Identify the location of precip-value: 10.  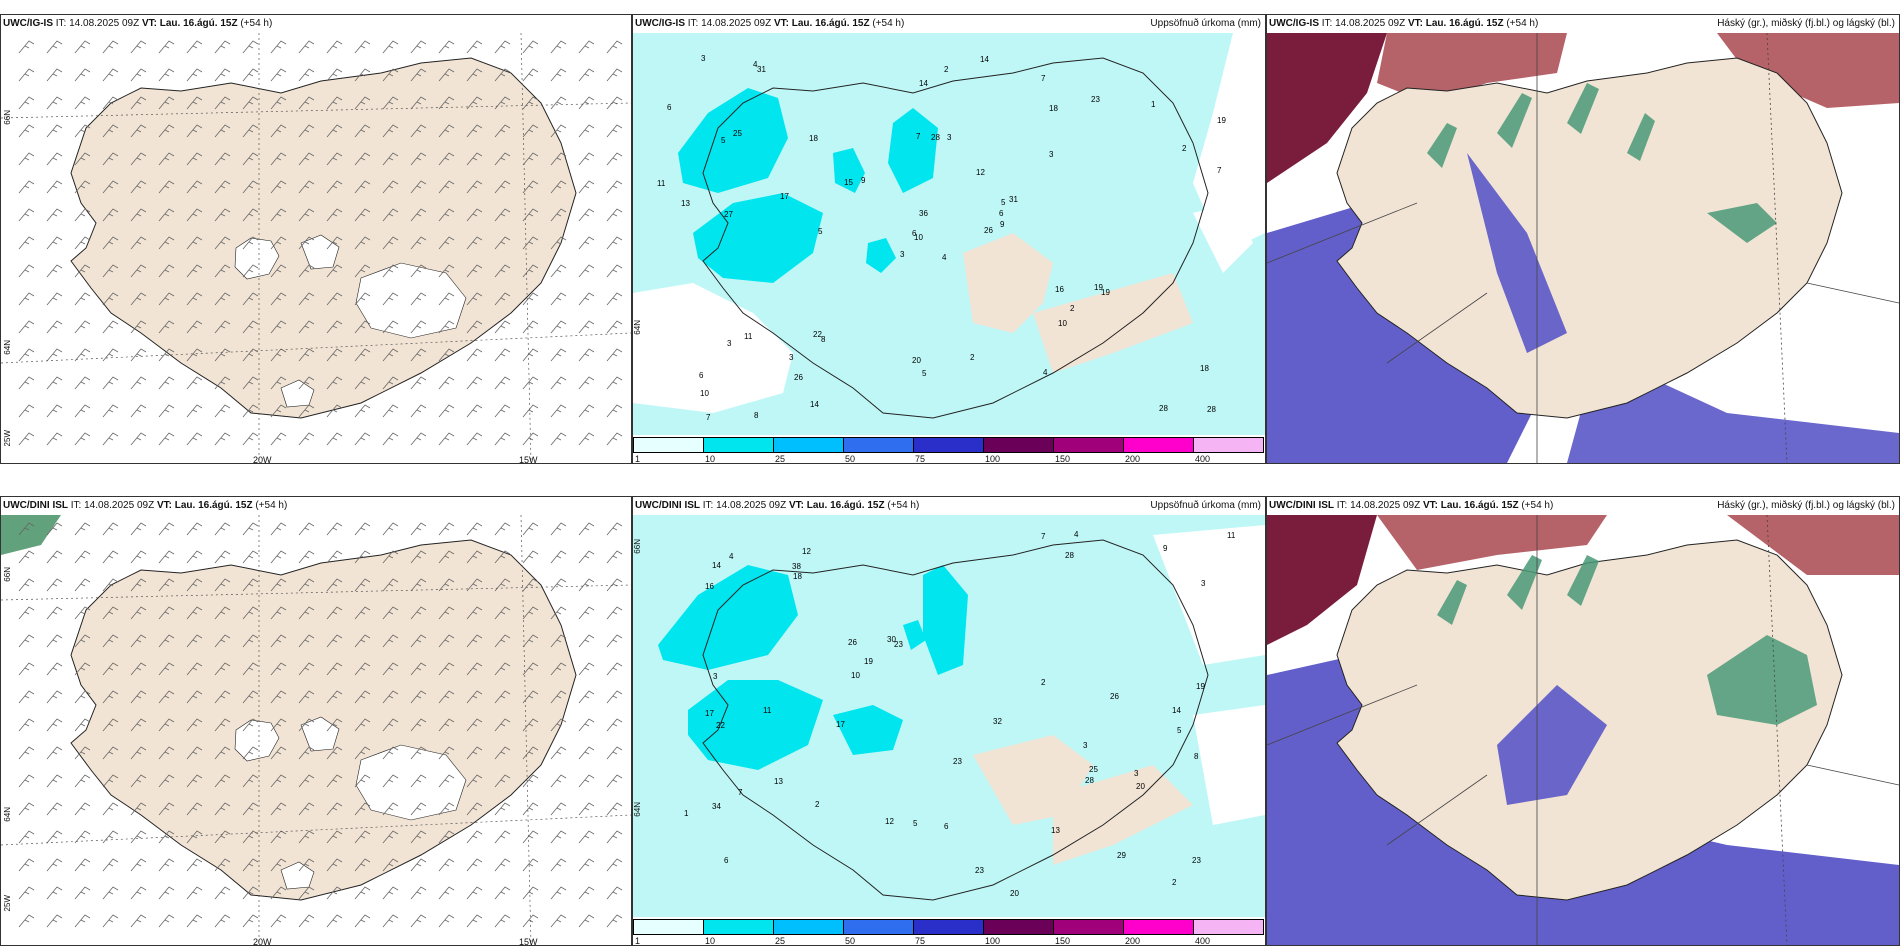
(704, 393).